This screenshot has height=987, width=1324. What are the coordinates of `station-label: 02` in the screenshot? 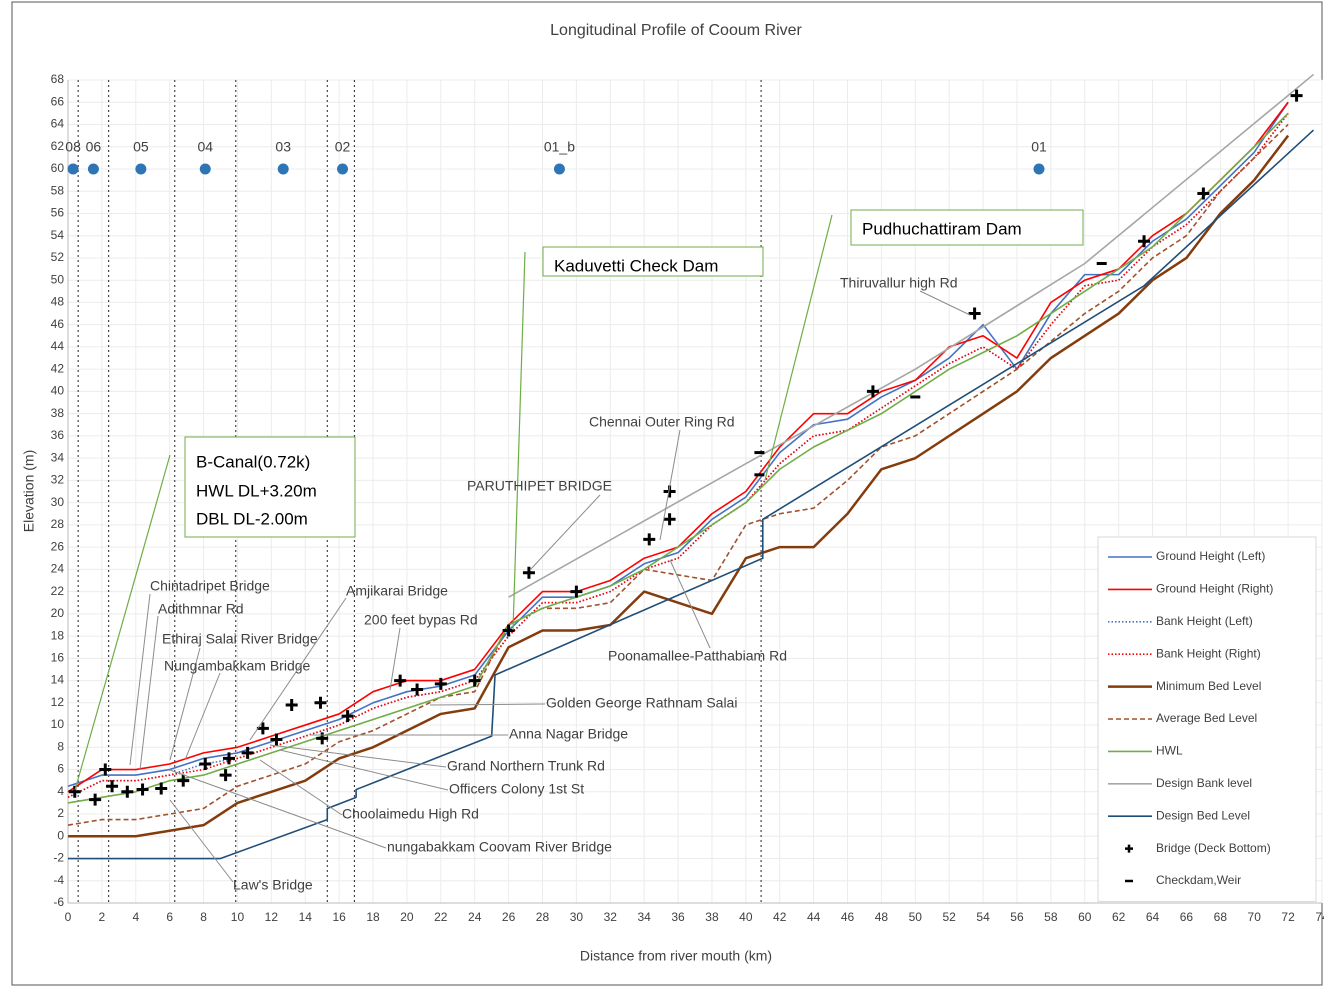 It's located at (343, 147).